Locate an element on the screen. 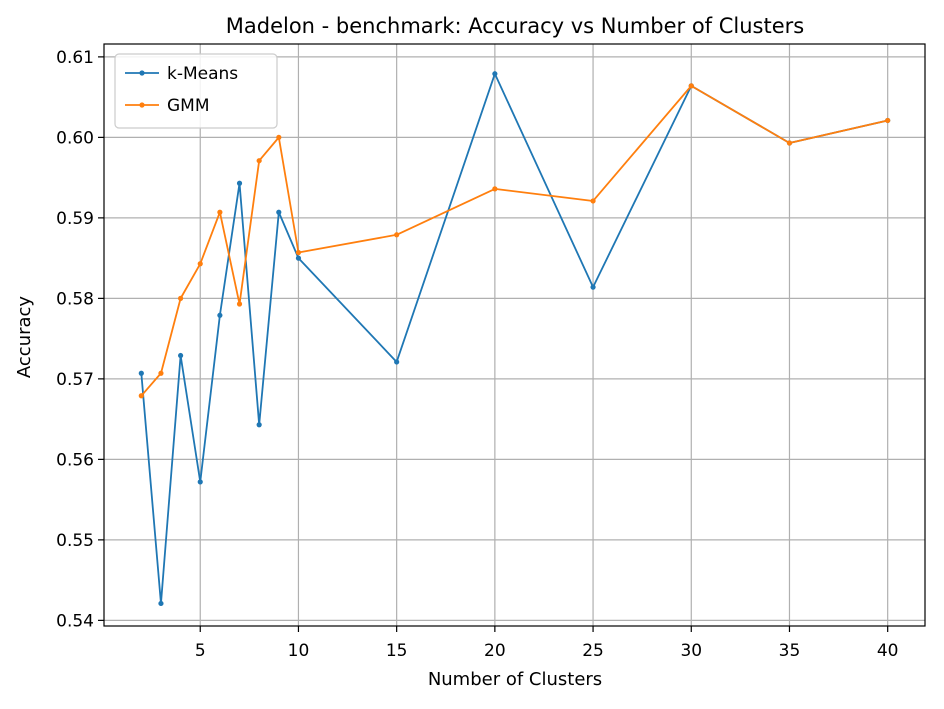 Image resolution: width=944 pixels, height=709 pixels. x-tick-label: 10 is located at coordinates (299, 651).